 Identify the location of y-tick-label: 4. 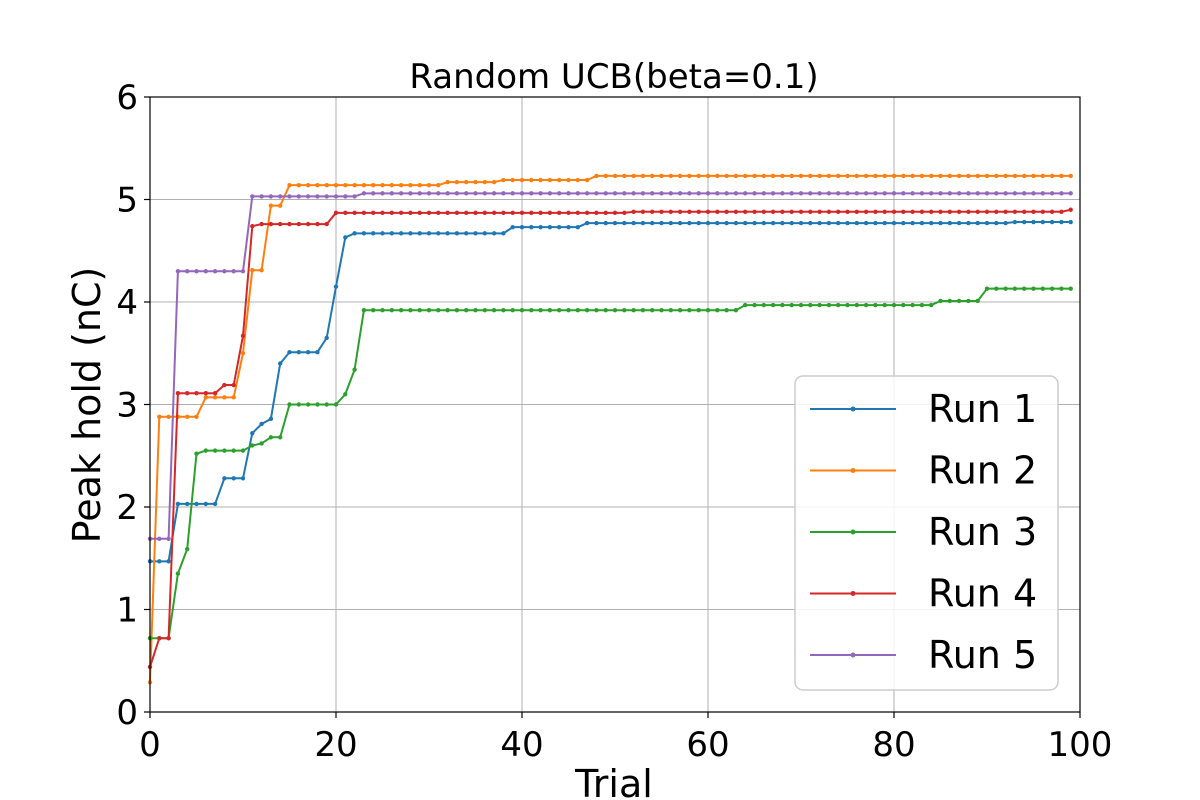
(127, 303).